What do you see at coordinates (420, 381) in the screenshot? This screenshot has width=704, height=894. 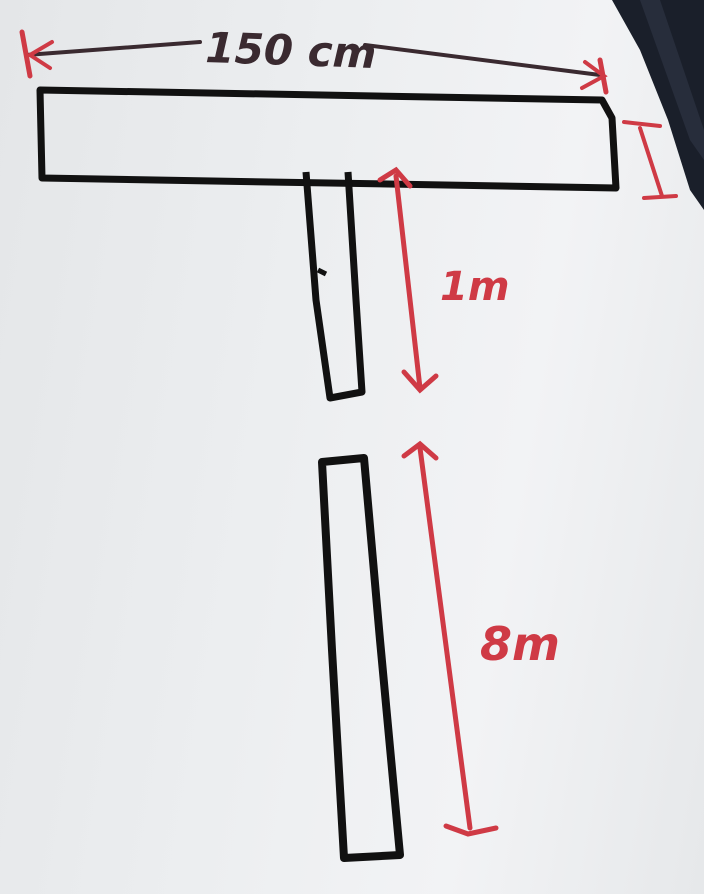 I see `gap-dimension-bottom-arrowhead` at bounding box center [420, 381].